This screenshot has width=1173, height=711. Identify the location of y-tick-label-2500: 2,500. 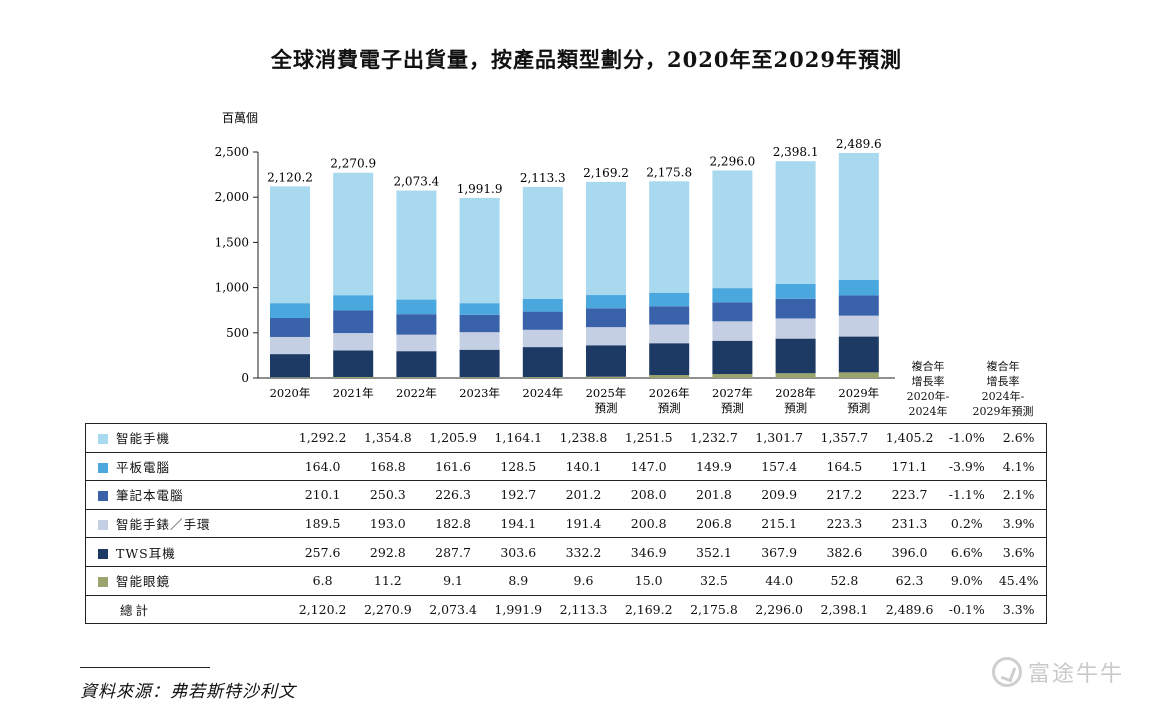
(232, 152).